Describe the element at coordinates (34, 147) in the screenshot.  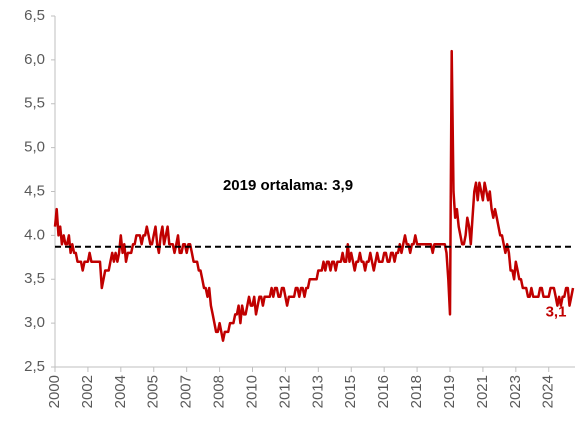
I see `y-tick-label: 5,0` at that location.